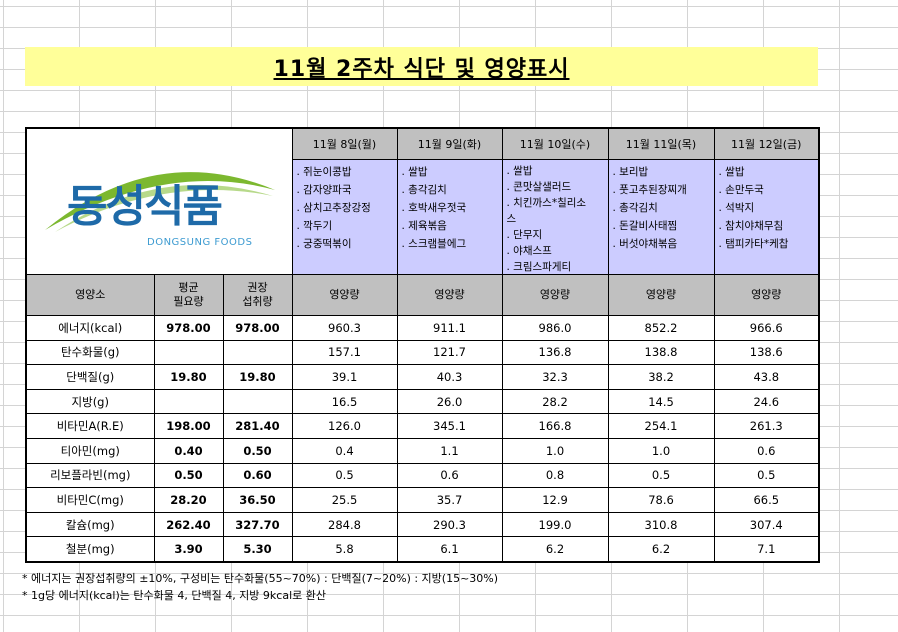  Describe the element at coordinates (766, 549) in the screenshot. I see `nutrient-amount: 7.1` at that location.